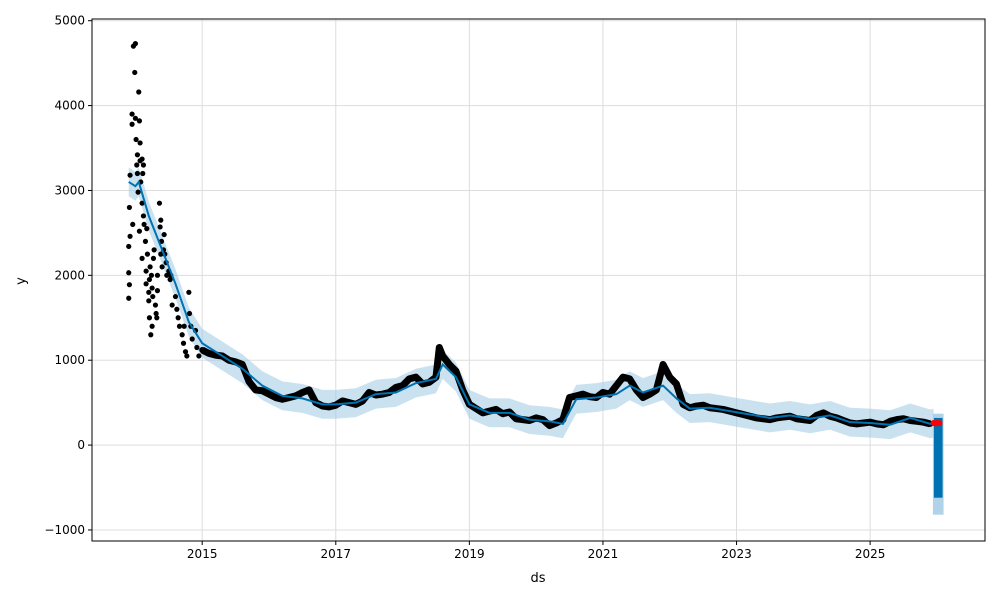 The image size is (1000, 600). Describe the element at coordinates (870, 554) in the screenshot. I see `x-tick-label: 2025` at that location.